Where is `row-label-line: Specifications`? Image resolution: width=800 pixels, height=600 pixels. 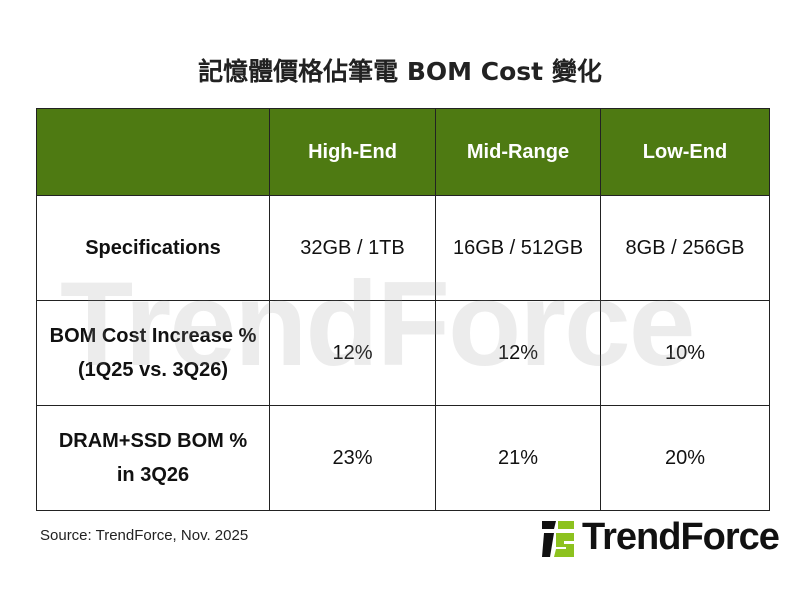 row-label-line: Specifications is located at coordinates (153, 248).